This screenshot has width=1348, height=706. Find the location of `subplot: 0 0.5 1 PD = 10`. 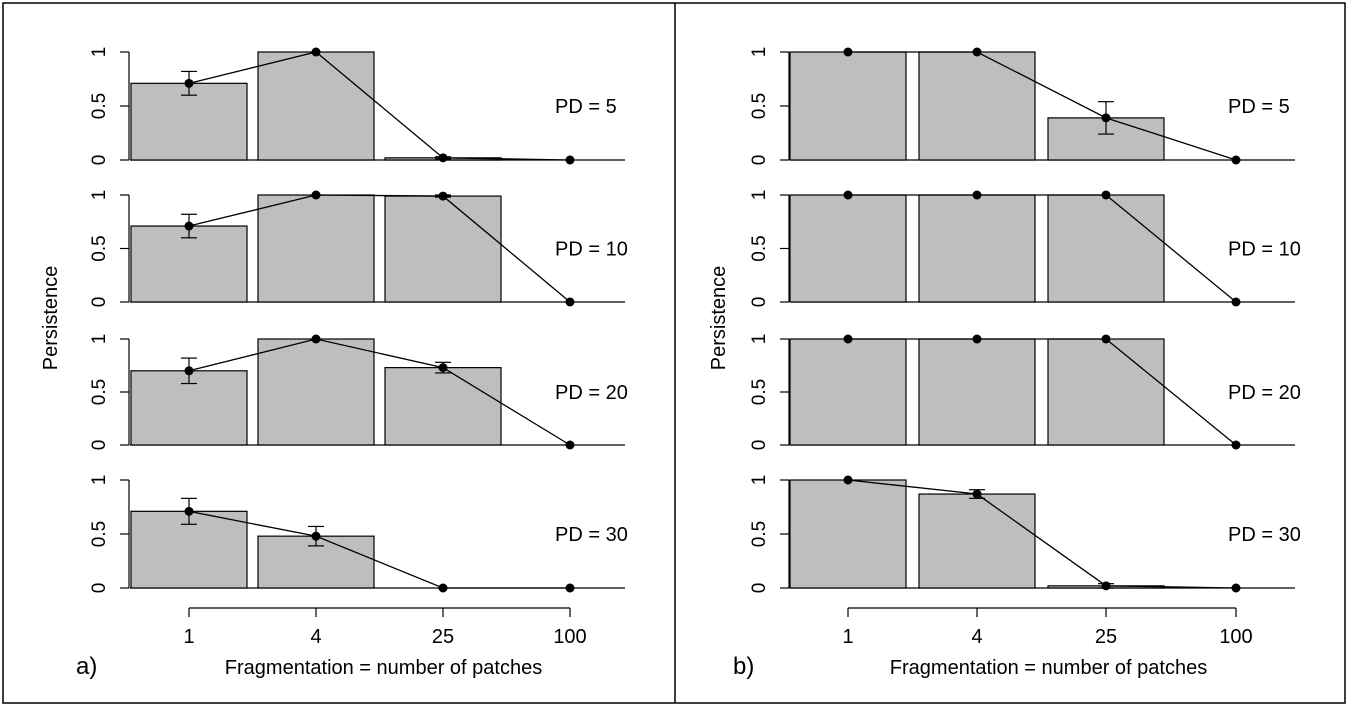

subplot: 0 0.5 1 PD = 10 is located at coordinates (358, 249).